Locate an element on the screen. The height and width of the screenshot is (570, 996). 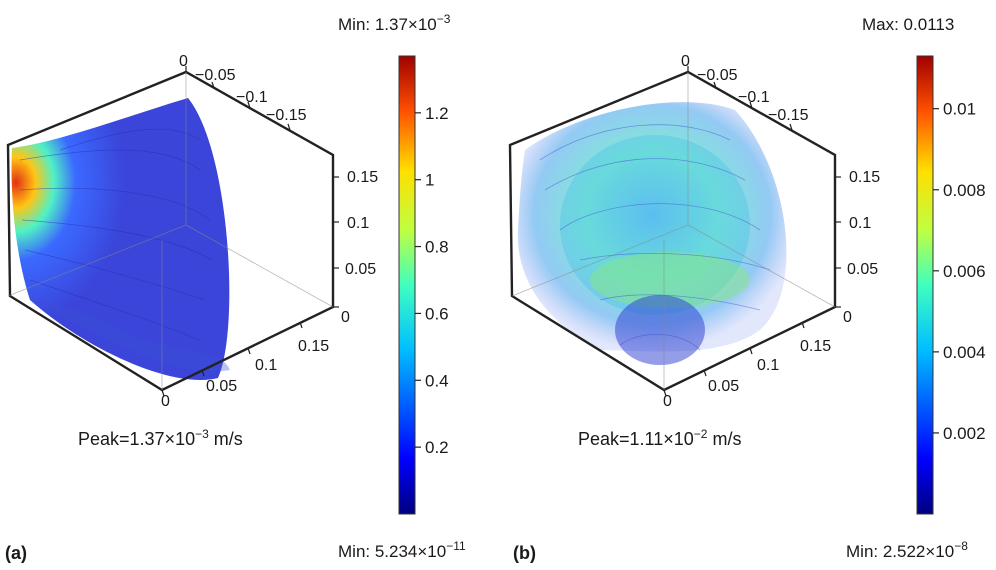
tick-marks-b is located at coordinates (752, 231).